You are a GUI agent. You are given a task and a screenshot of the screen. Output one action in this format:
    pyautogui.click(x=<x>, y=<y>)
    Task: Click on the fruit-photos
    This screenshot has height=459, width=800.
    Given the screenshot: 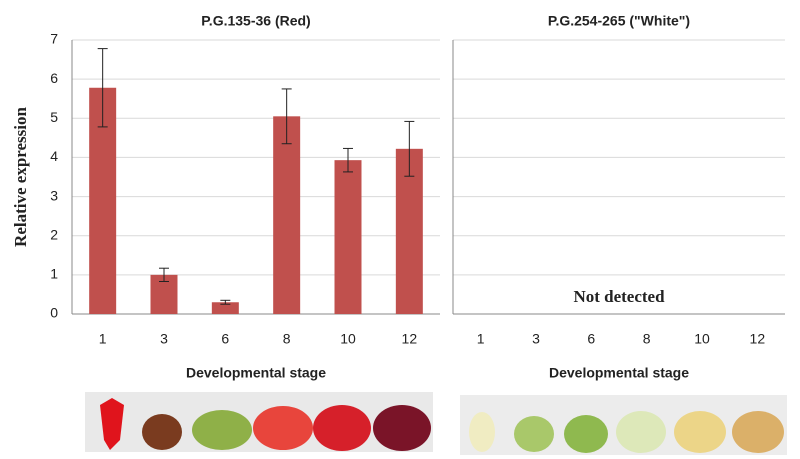 What is the action you would take?
    pyautogui.click(x=436, y=423)
    